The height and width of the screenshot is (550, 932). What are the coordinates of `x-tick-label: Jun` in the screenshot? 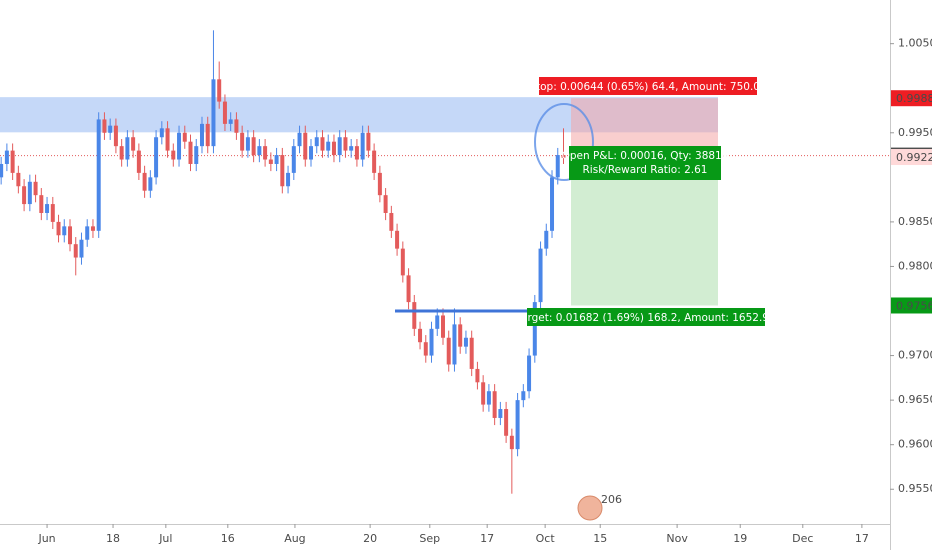 It's located at (46, 538).